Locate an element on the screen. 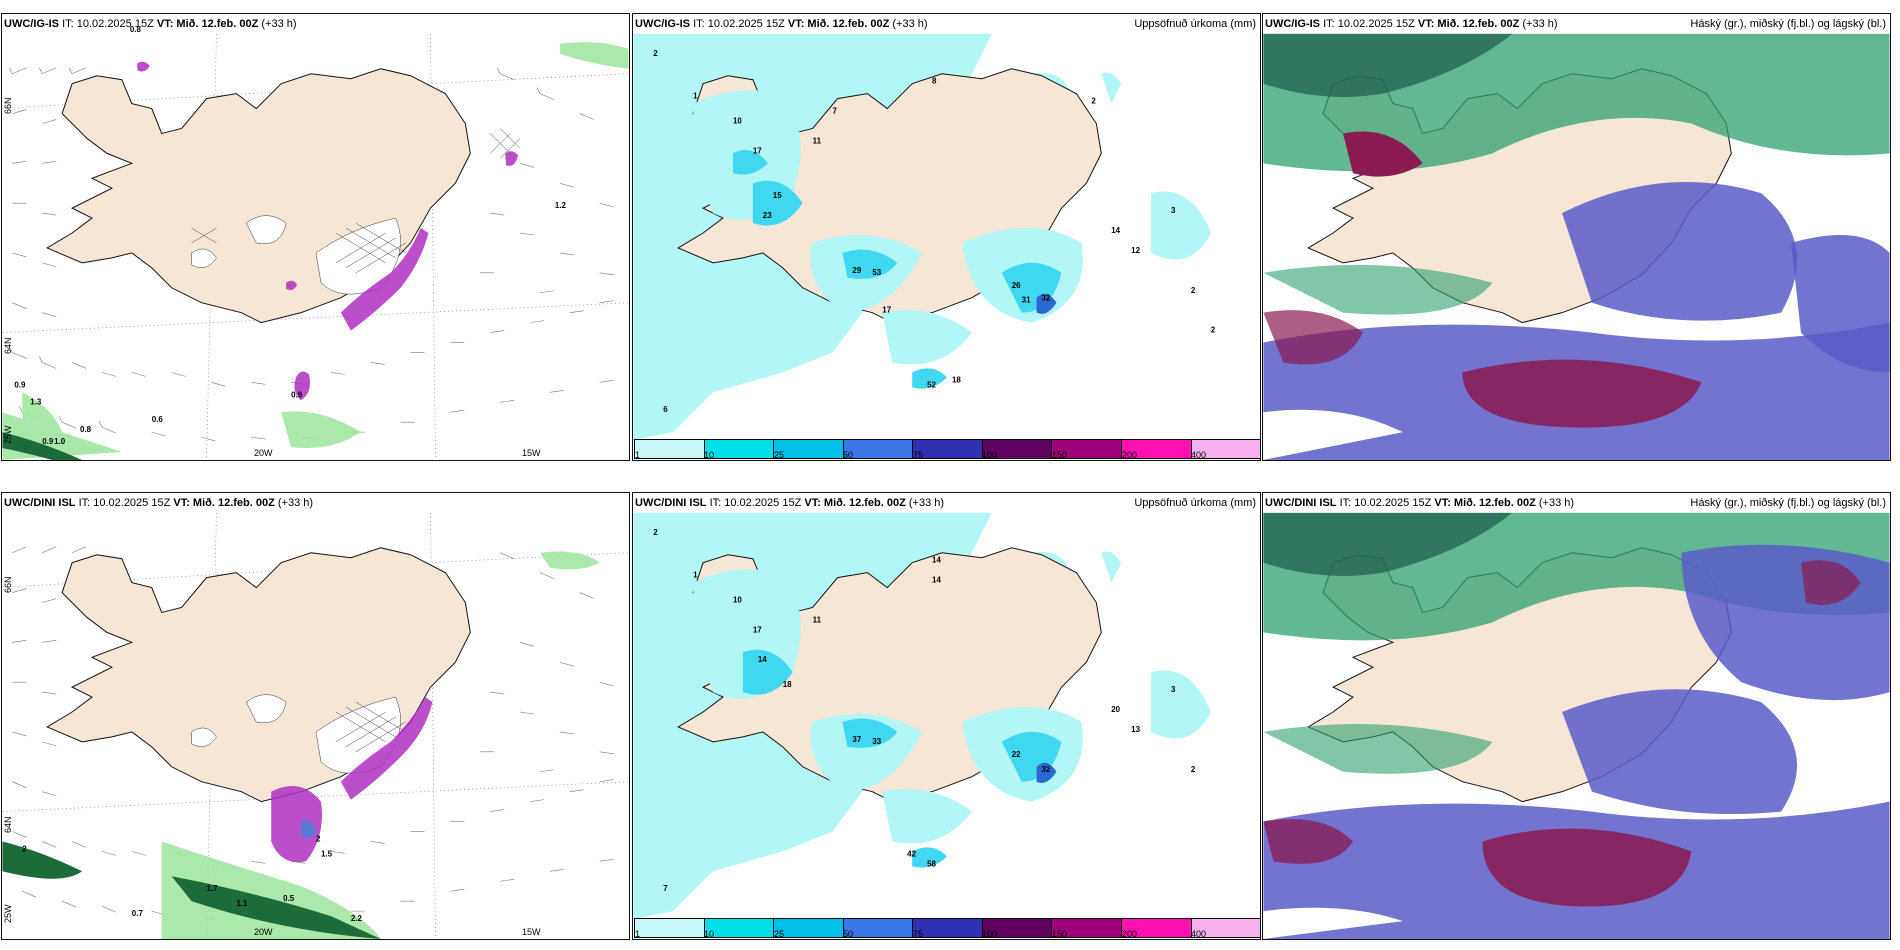  lat-label-64n: 64N is located at coordinates (8, 824).